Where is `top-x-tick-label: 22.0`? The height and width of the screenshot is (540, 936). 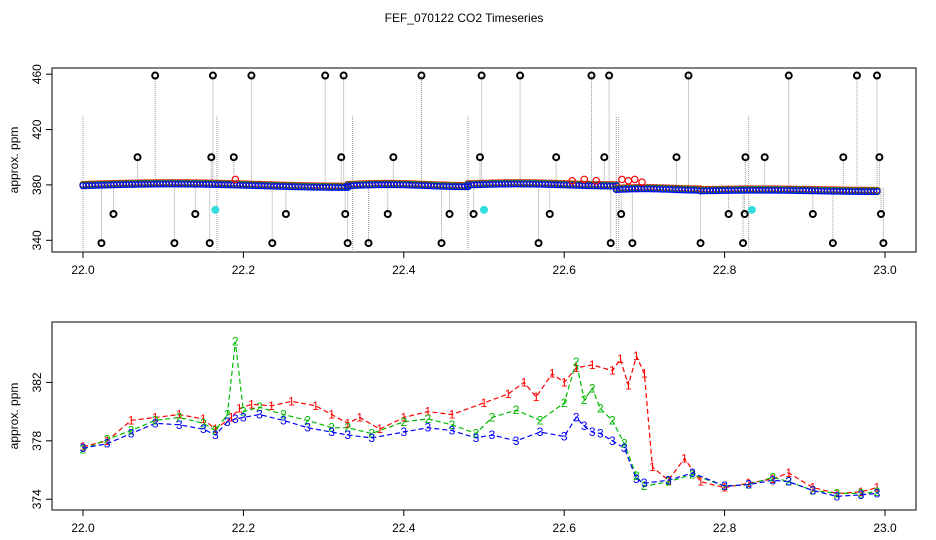 top-x-tick-label: 22.0 is located at coordinates (83, 270).